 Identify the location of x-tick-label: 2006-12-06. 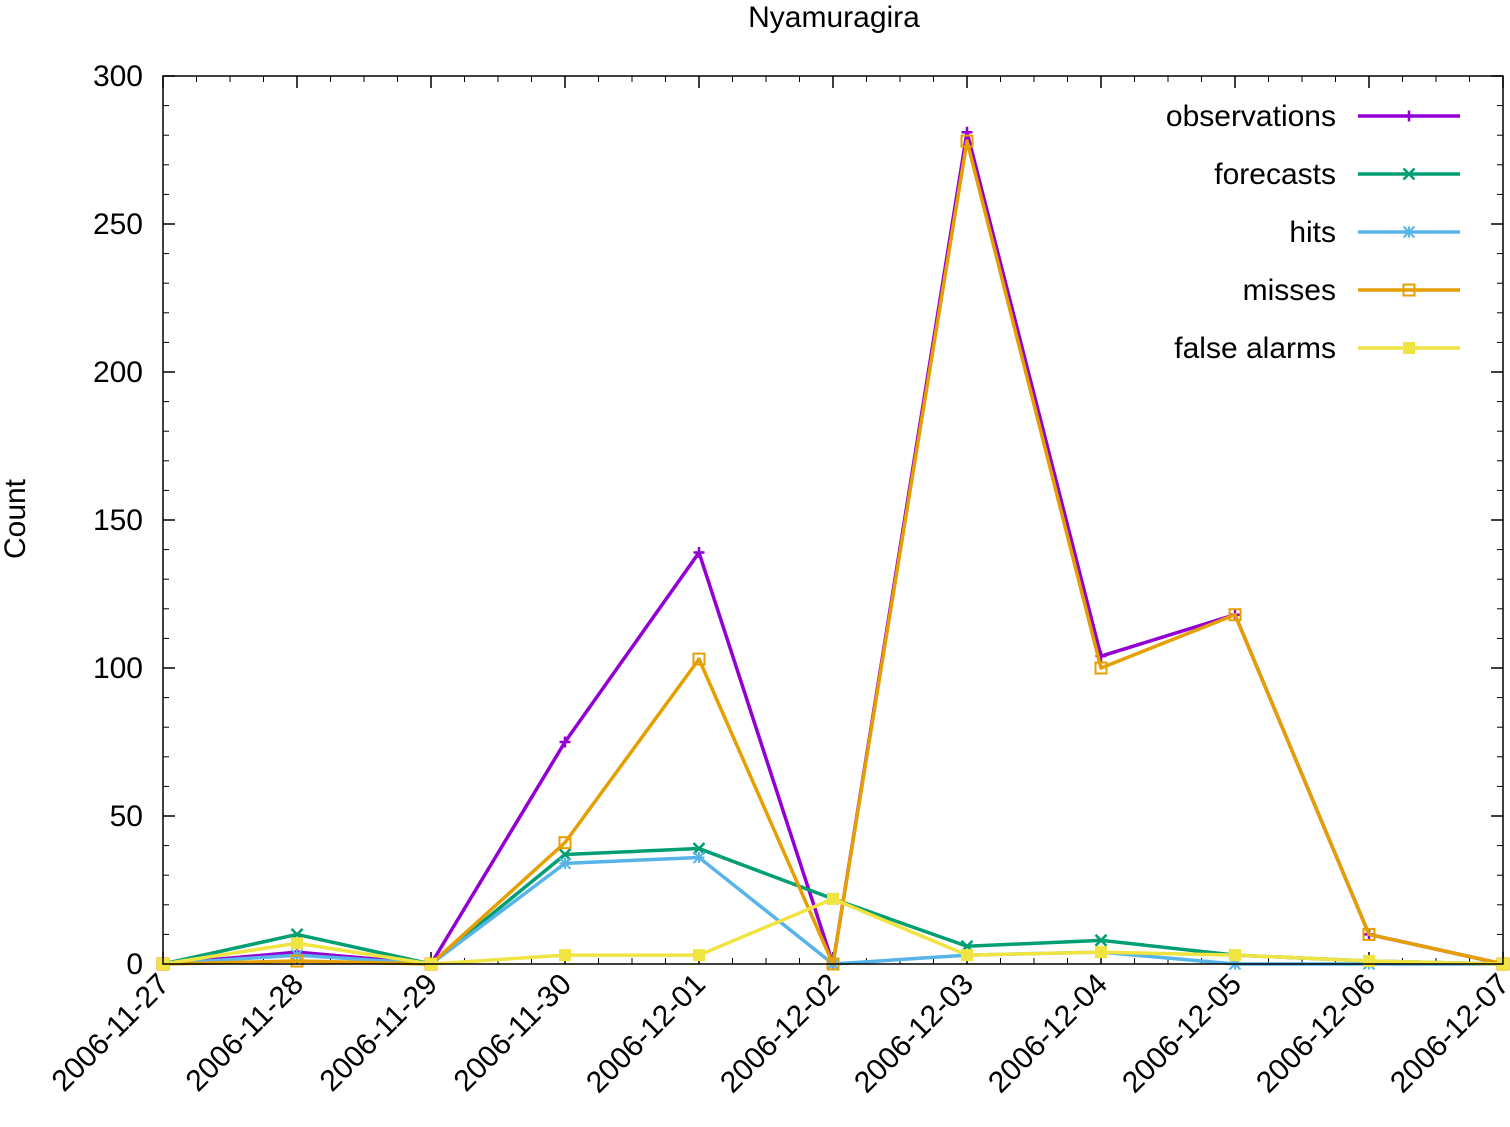
(1316, 1034).